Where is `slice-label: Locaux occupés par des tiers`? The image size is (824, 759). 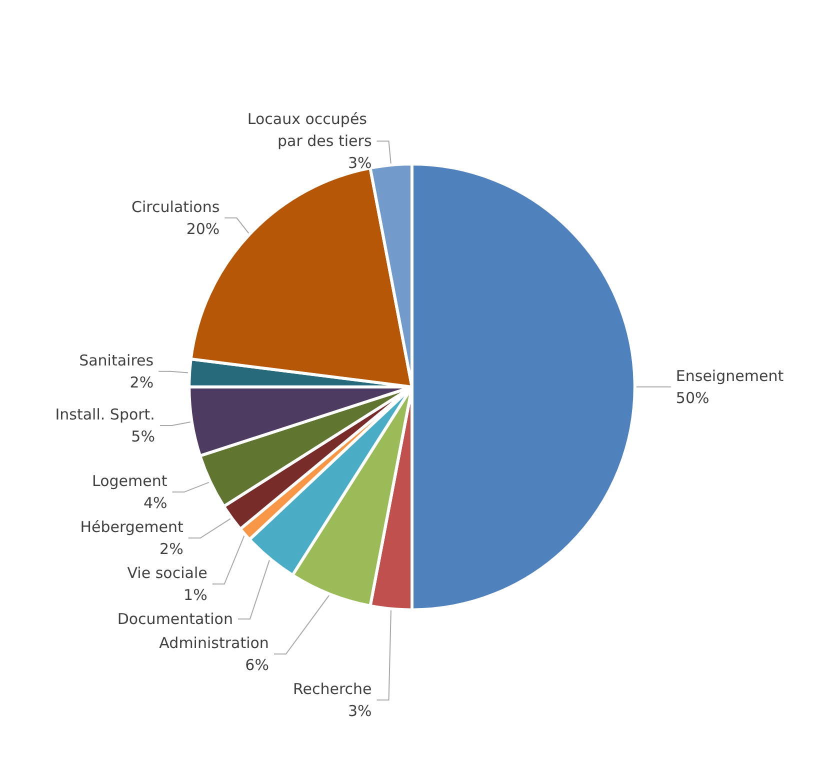 slice-label: Locaux occupés par des tiers is located at coordinates (309, 130).